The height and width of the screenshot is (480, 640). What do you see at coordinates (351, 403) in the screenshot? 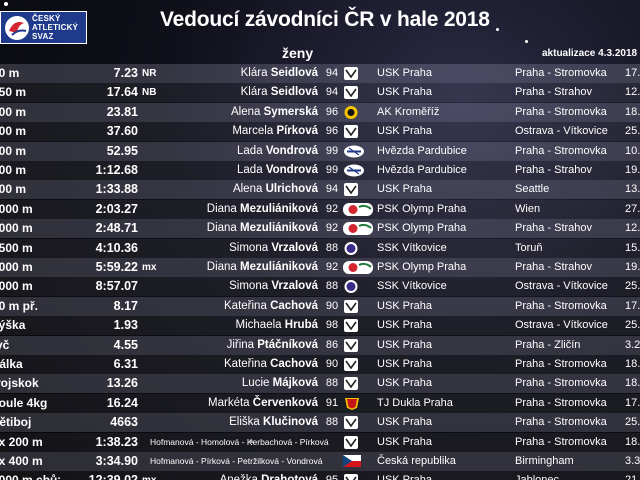
I see `dukla-crest-icon` at bounding box center [351, 403].